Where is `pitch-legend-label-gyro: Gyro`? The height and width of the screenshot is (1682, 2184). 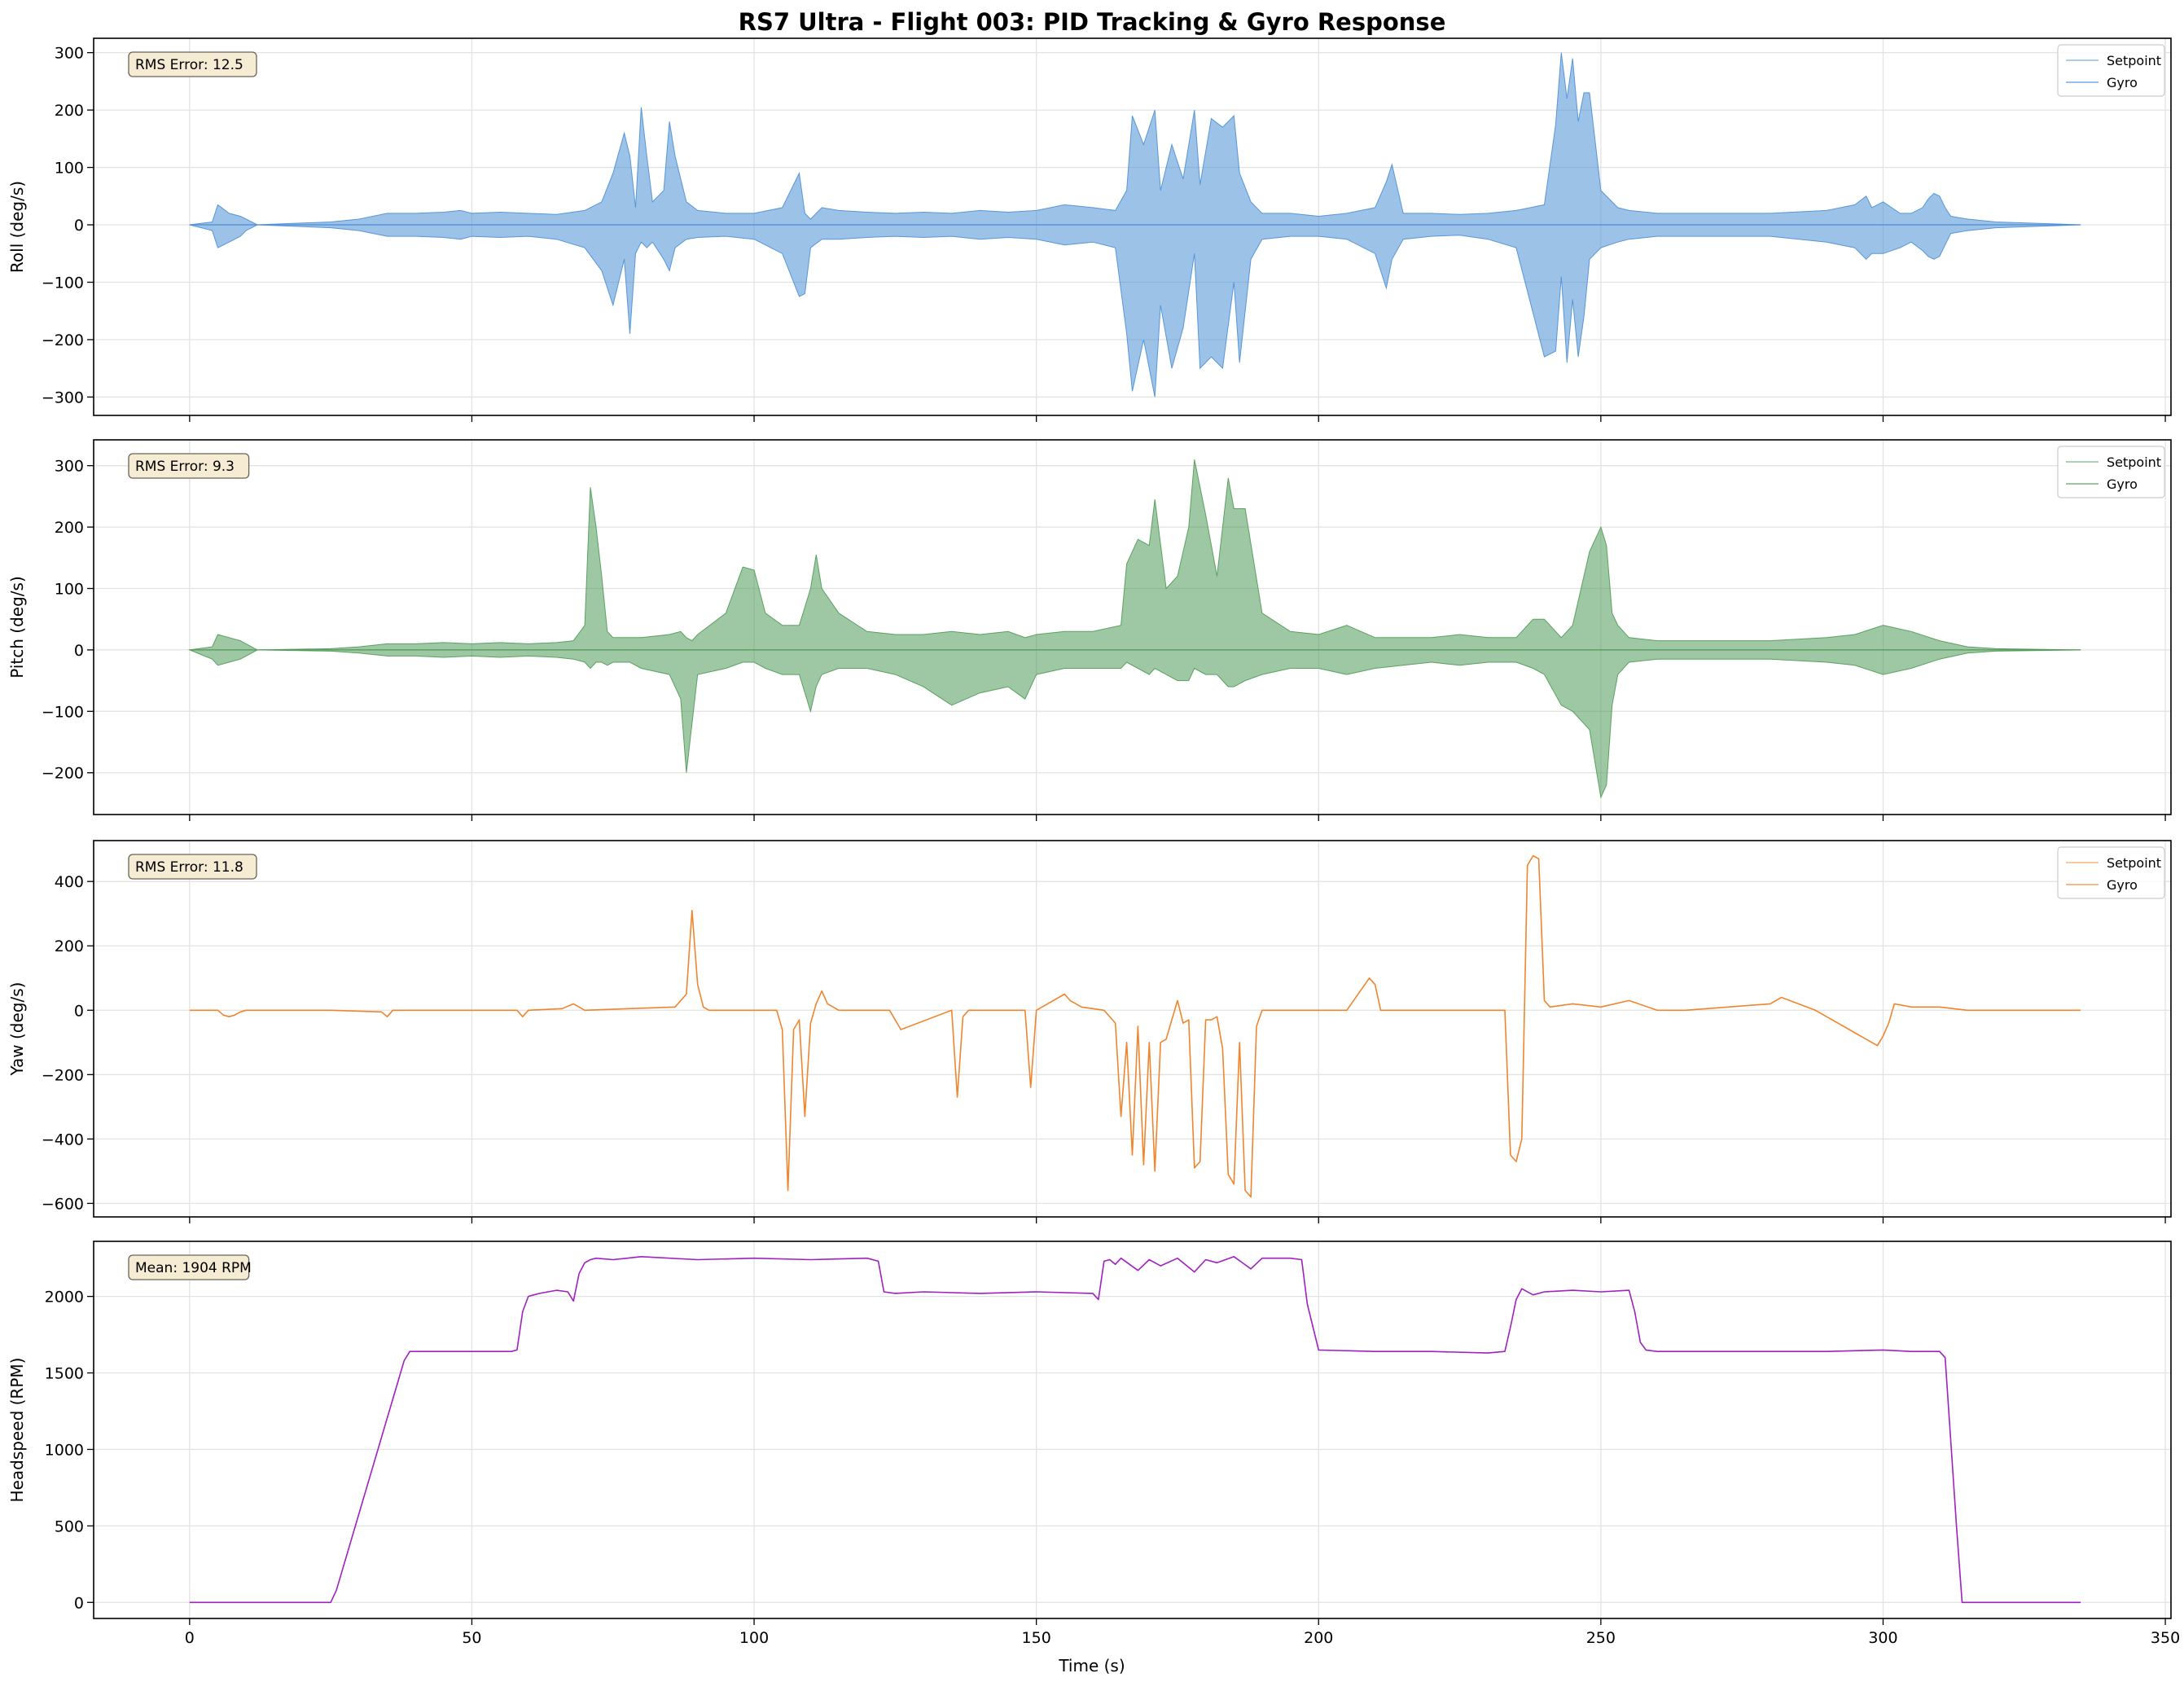
pitch-legend-label-gyro: Gyro is located at coordinates (2122, 484).